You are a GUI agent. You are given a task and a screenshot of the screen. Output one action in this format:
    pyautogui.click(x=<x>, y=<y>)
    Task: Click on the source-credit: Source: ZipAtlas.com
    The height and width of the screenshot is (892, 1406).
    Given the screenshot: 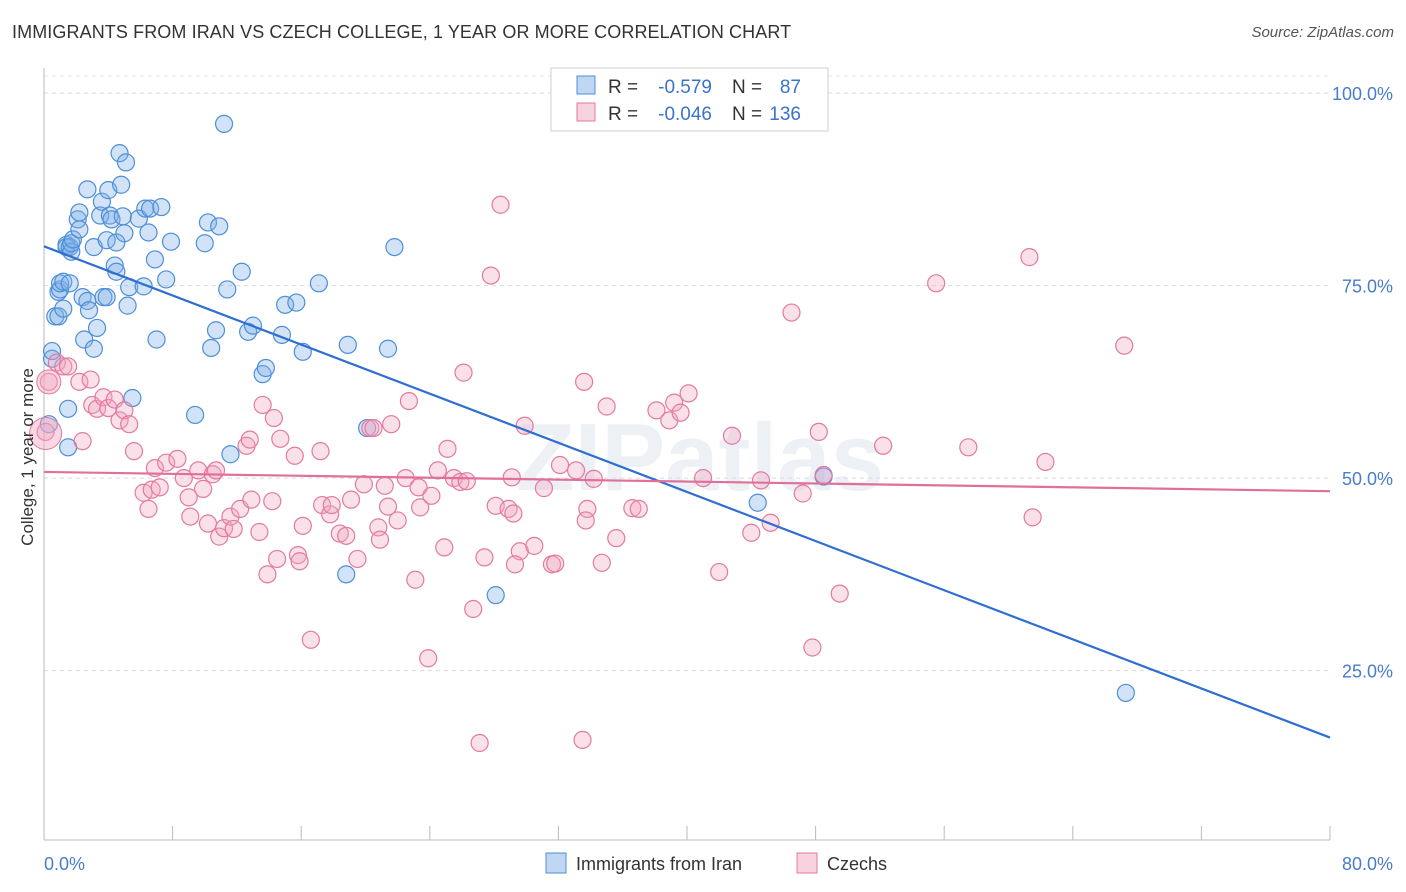 What is the action you would take?
    pyautogui.click(x=1322, y=32)
    